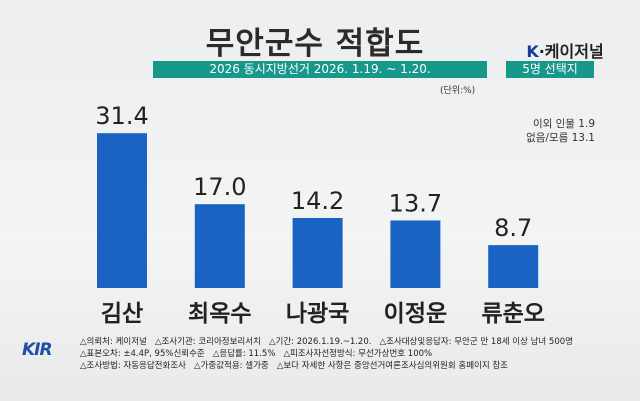  I want to click on data-label: 14.2, so click(317, 201).